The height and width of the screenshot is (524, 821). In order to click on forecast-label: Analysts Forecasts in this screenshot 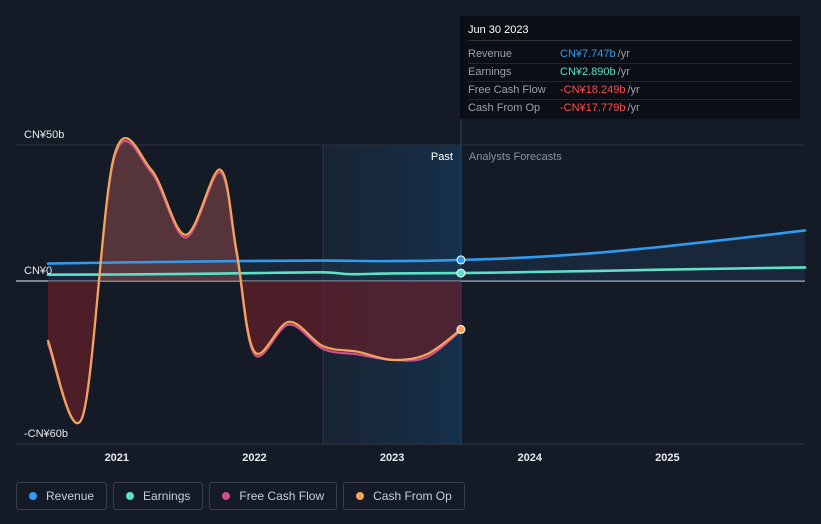, I will do `click(515, 157)`.